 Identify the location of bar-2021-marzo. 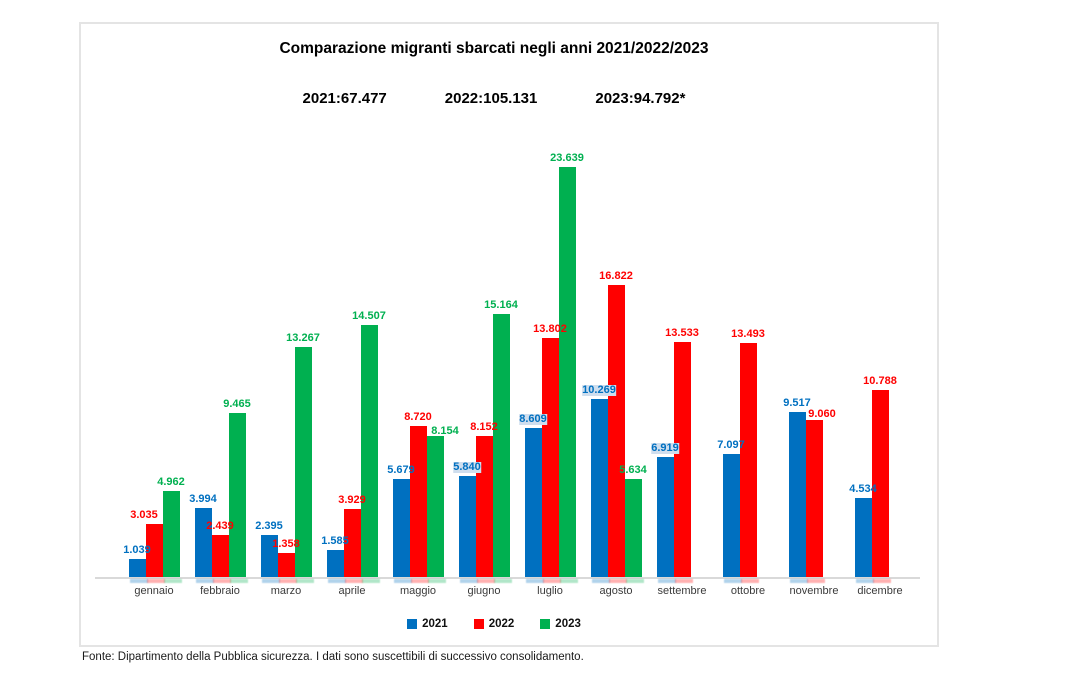
(269, 556).